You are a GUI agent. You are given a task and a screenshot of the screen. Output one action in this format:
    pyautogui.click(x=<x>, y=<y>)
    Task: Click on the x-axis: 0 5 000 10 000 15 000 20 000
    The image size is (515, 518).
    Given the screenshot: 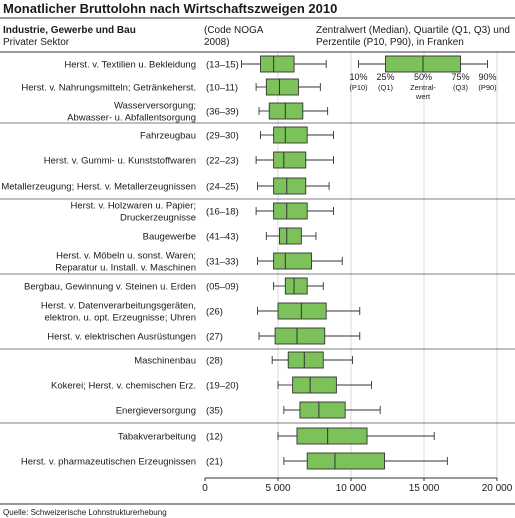 What is the action you would take?
    pyautogui.click(x=357, y=485)
    